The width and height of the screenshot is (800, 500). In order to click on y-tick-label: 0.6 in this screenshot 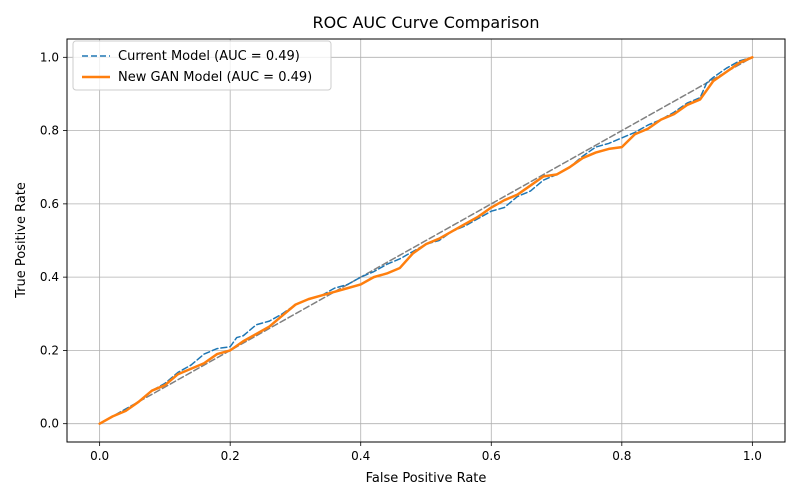, I will do `click(49, 204)`.